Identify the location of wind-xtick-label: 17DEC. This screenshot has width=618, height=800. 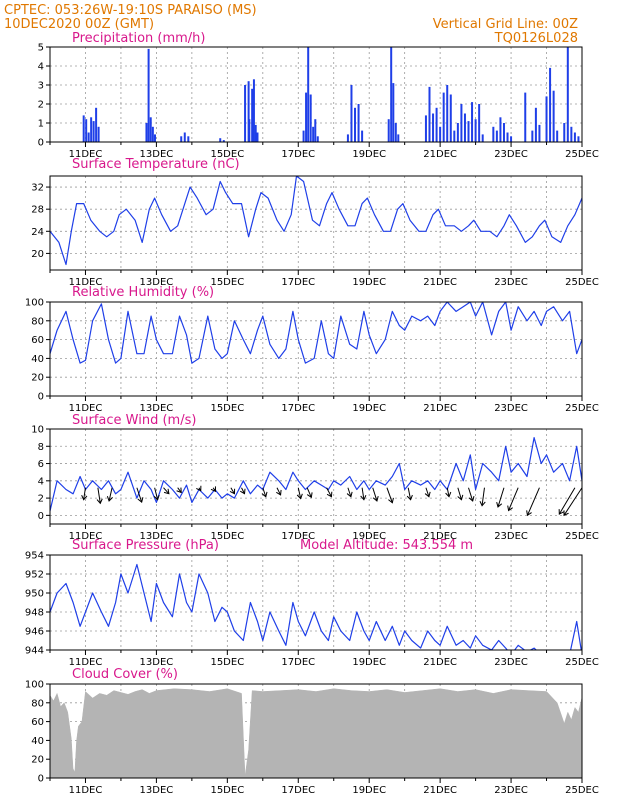
(298, 536).